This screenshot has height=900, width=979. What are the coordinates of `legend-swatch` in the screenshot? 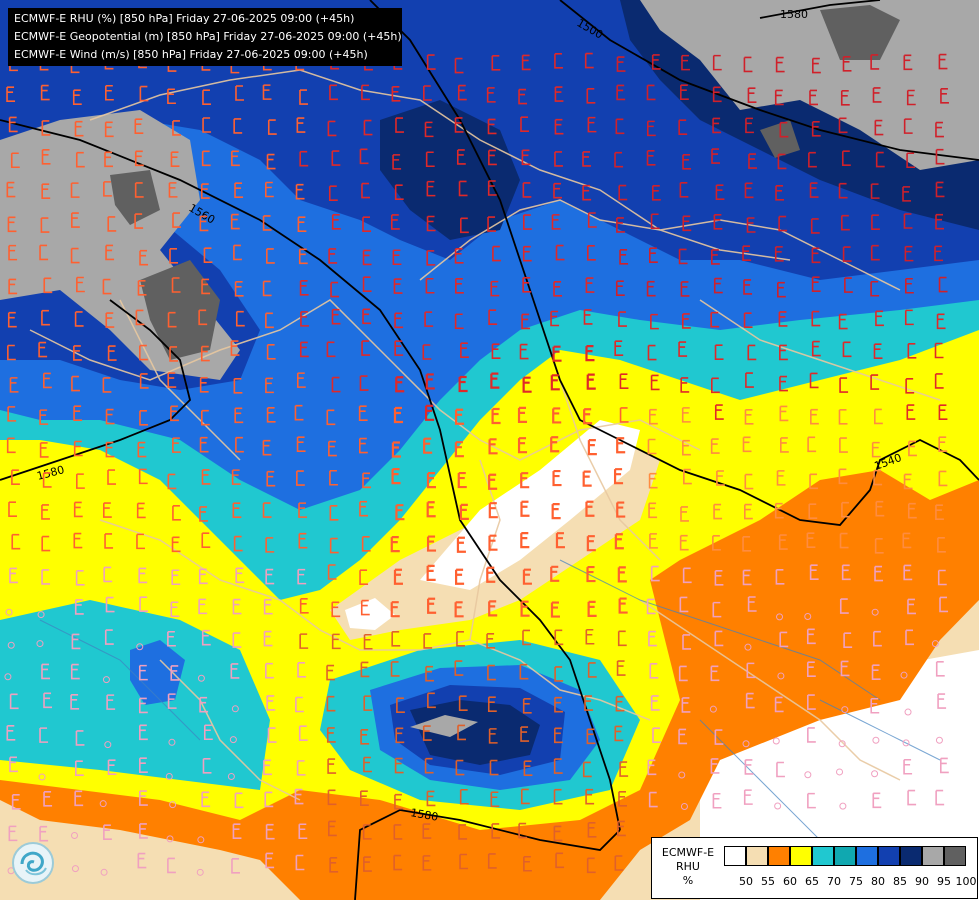 It's located at (955, 856).